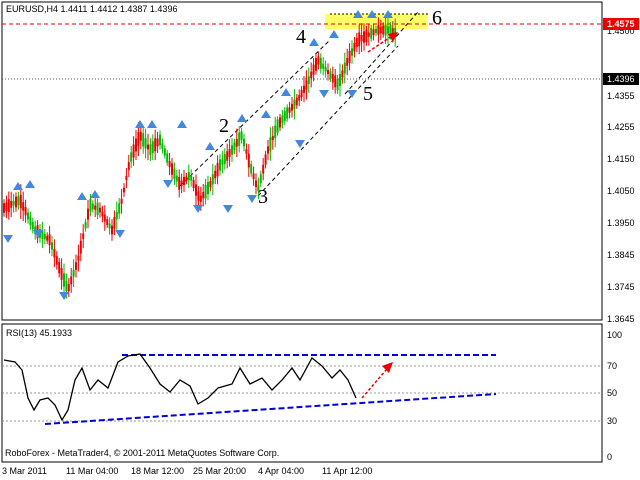 Image resolution: width=640 pixels, height=480 pixels. Describe the element at coordinates (224, 126) in the screenshot. I see `wave-label-2: 2` at that location.